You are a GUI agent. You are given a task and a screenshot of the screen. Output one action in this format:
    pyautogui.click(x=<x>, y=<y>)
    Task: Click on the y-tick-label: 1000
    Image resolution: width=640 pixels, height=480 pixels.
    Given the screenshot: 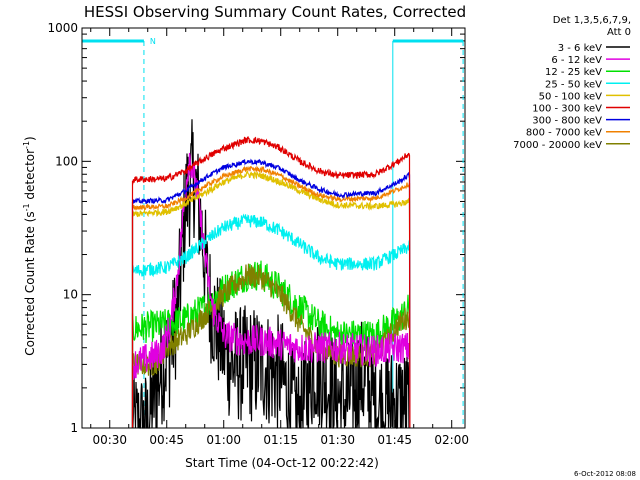 What is the action you would take?
    pyautogui.click(x=62, y=28)
    